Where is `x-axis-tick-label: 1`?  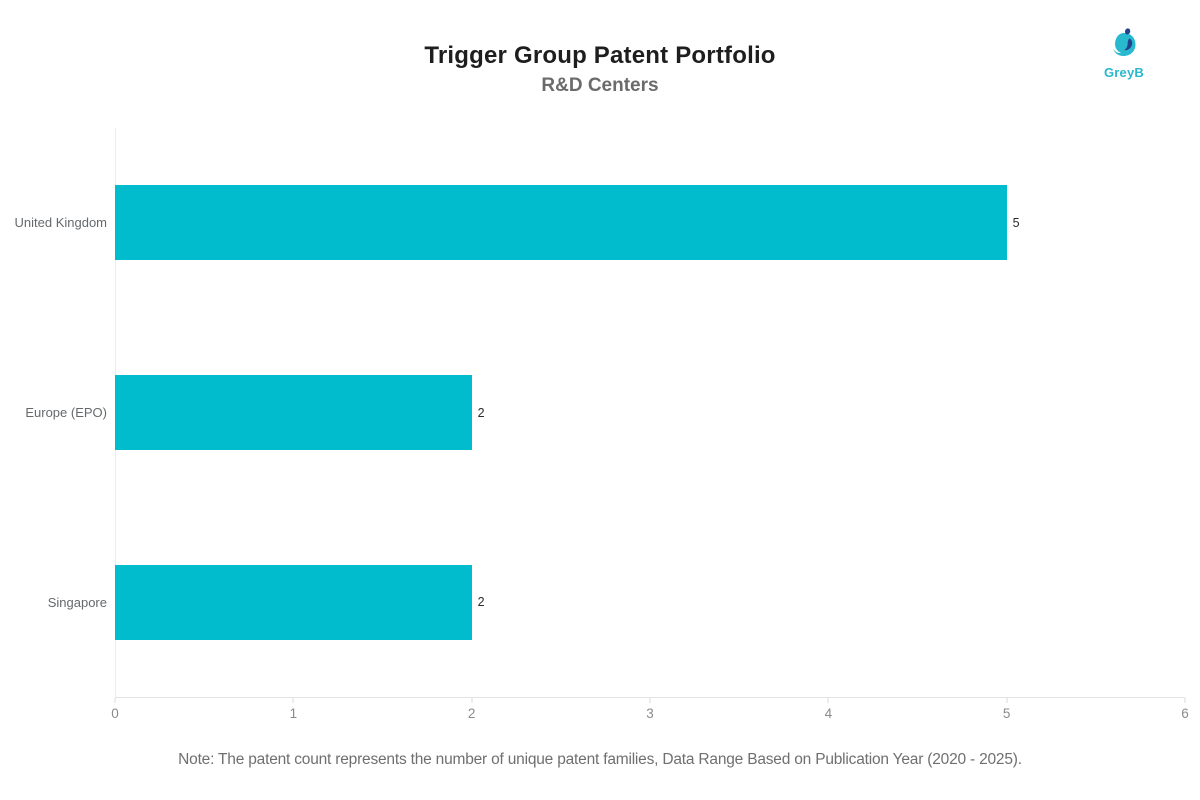 x-axis-tick-label: 1 is located at coordinates (293, 713).